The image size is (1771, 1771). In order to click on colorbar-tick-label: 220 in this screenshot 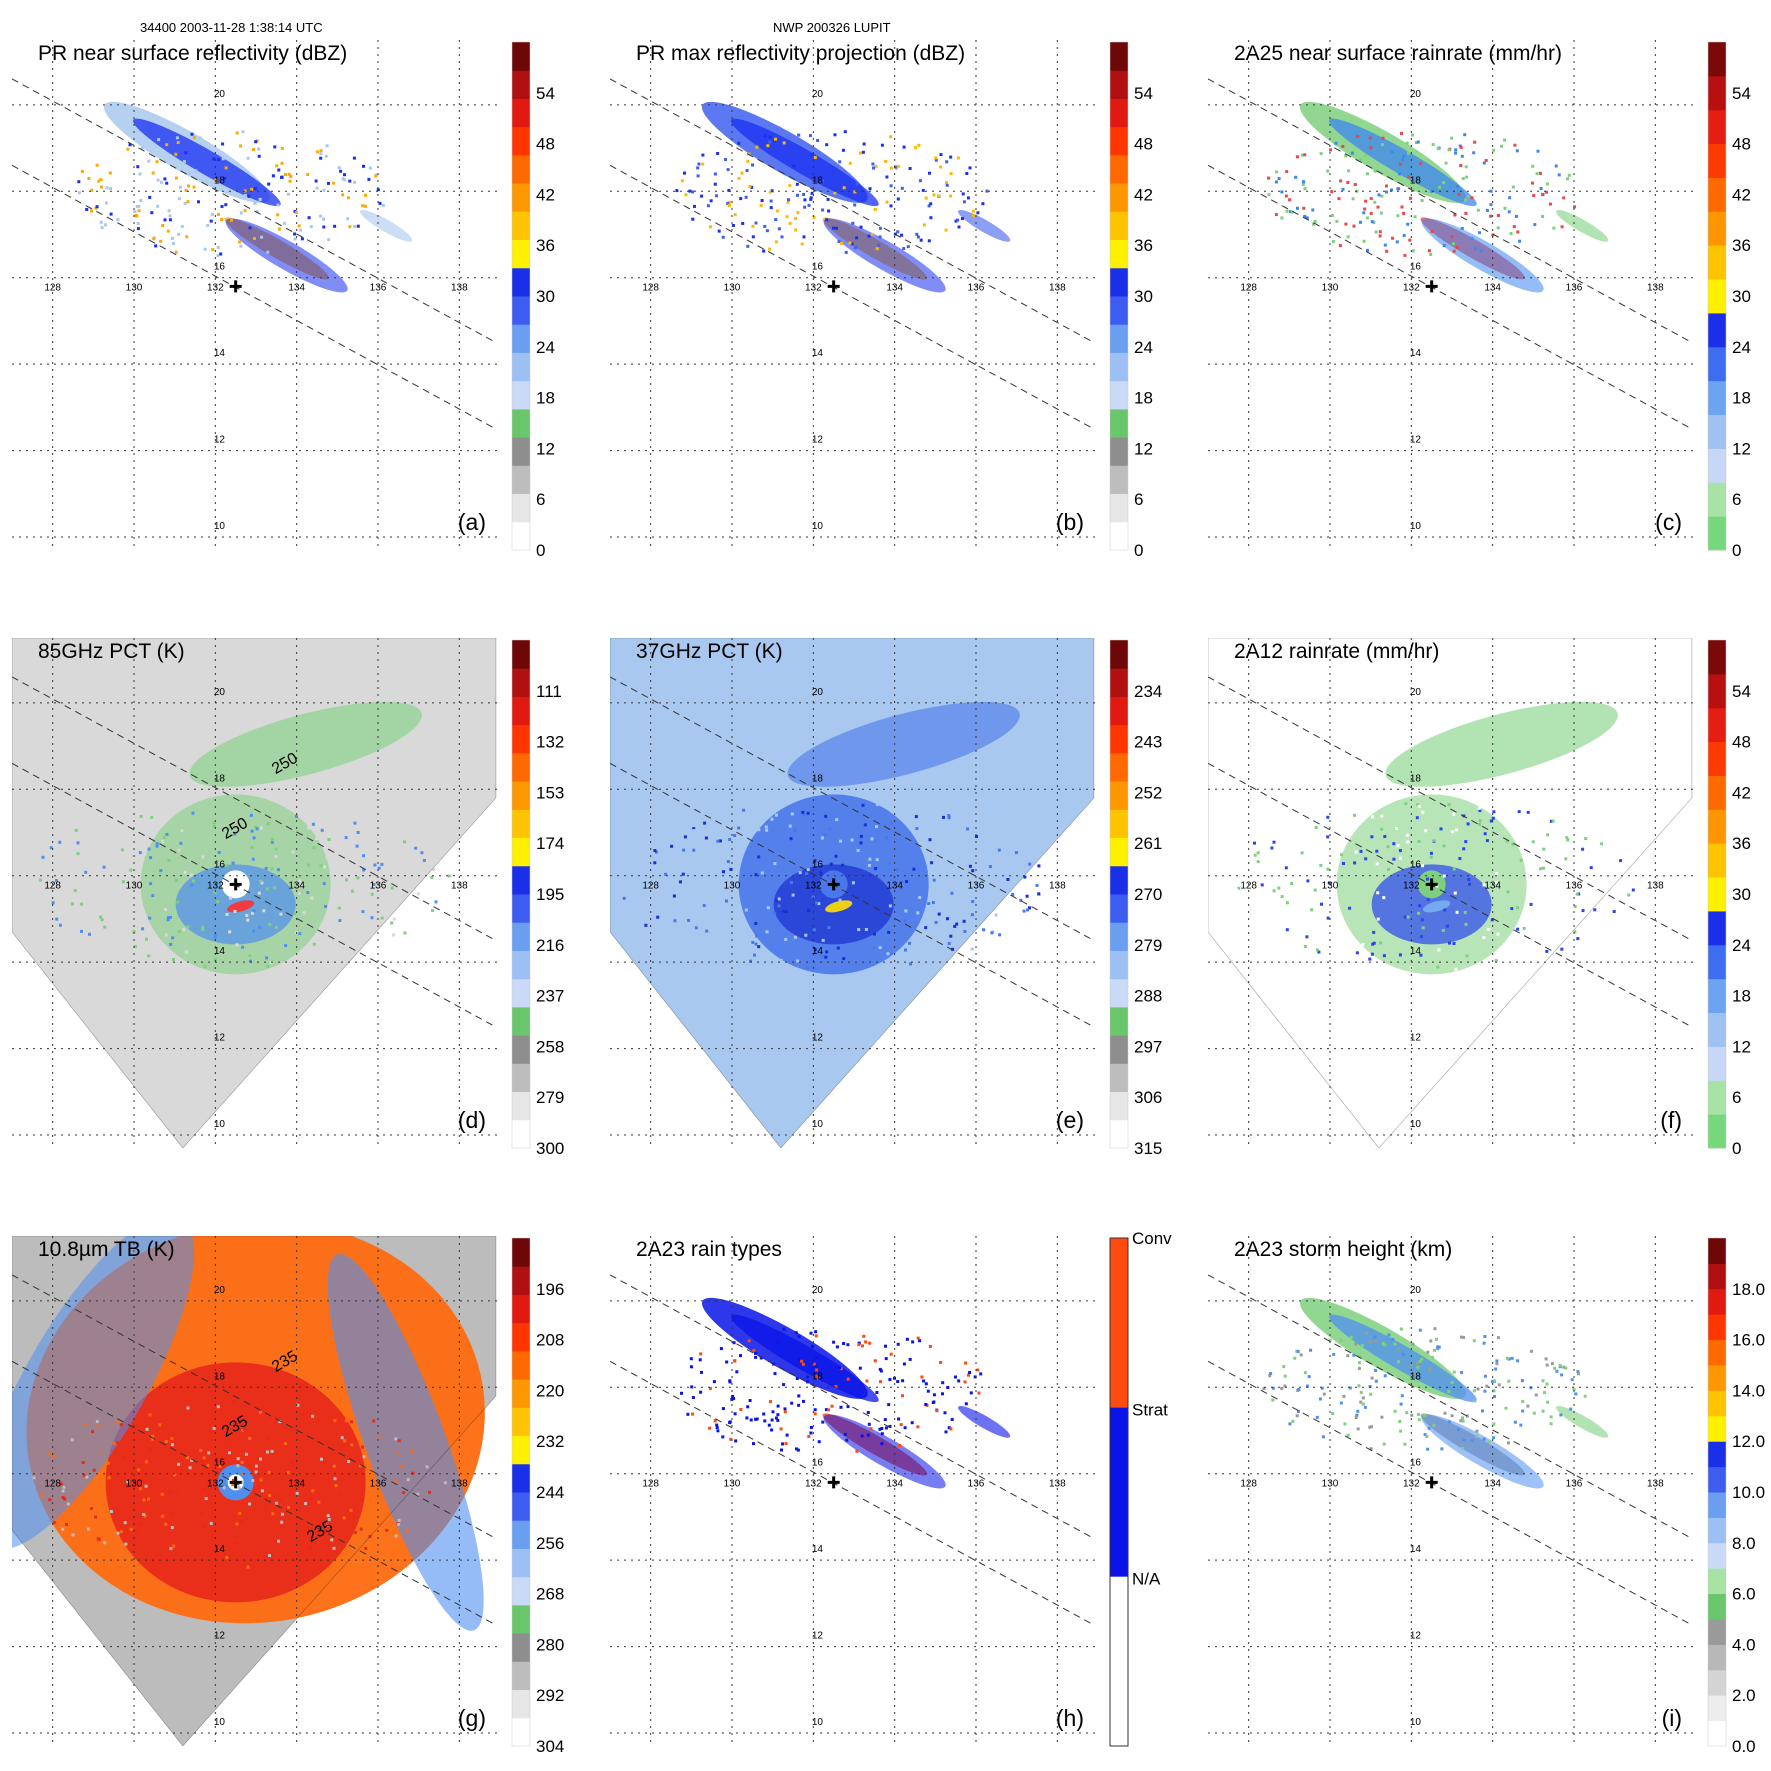, I will do `click(550, 1390)`.